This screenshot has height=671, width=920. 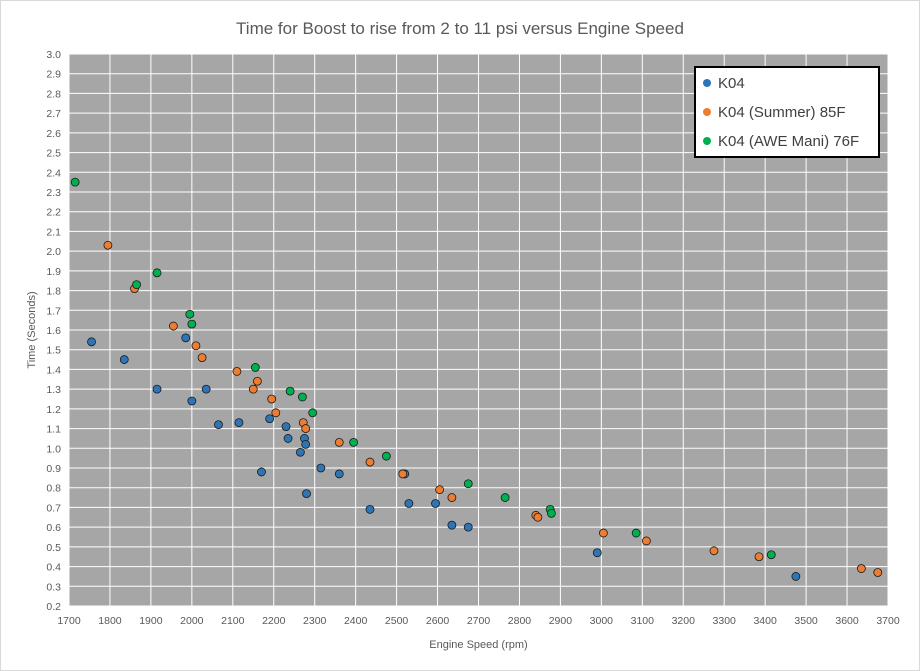 What do you see at coordinates (53, 213) in the screenshot?
I see `y-tick-label: 2.2` at bounding box center [53, 213].